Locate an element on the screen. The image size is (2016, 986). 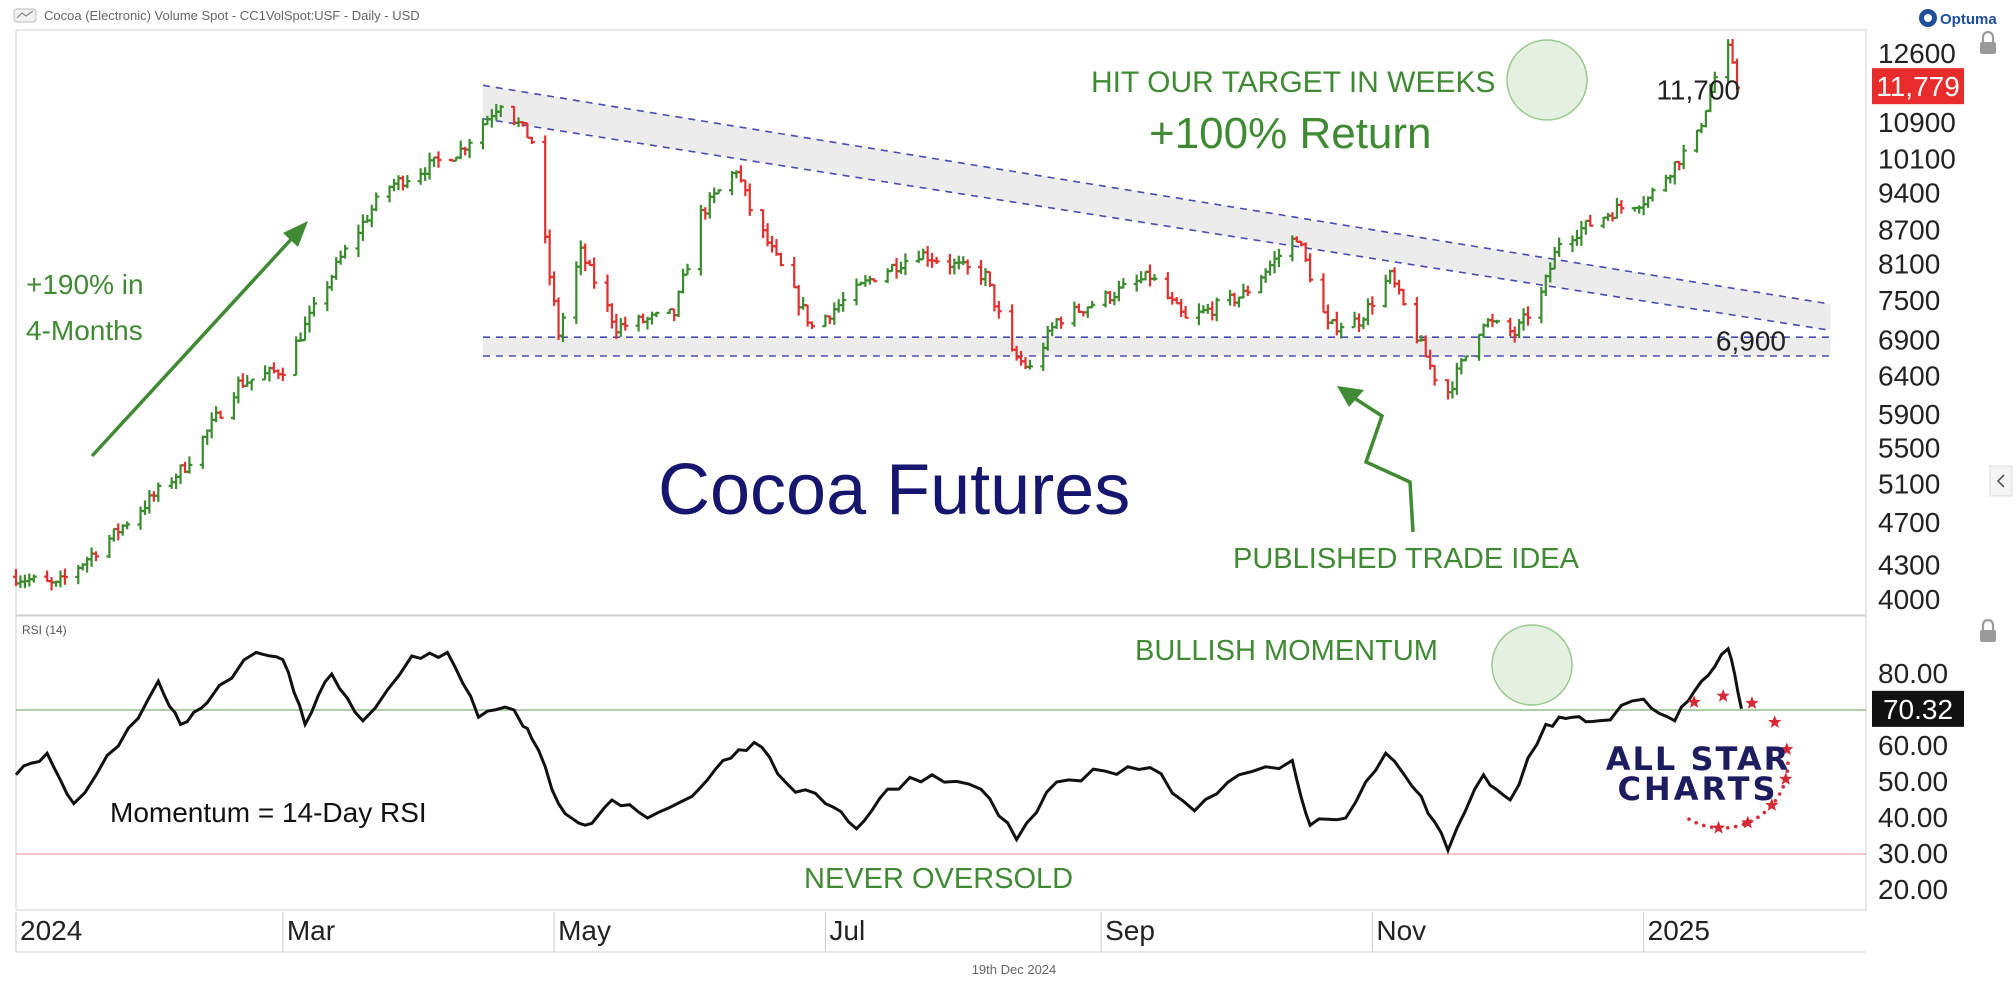
price-lock-icon is located at coordinates (1988, 42).